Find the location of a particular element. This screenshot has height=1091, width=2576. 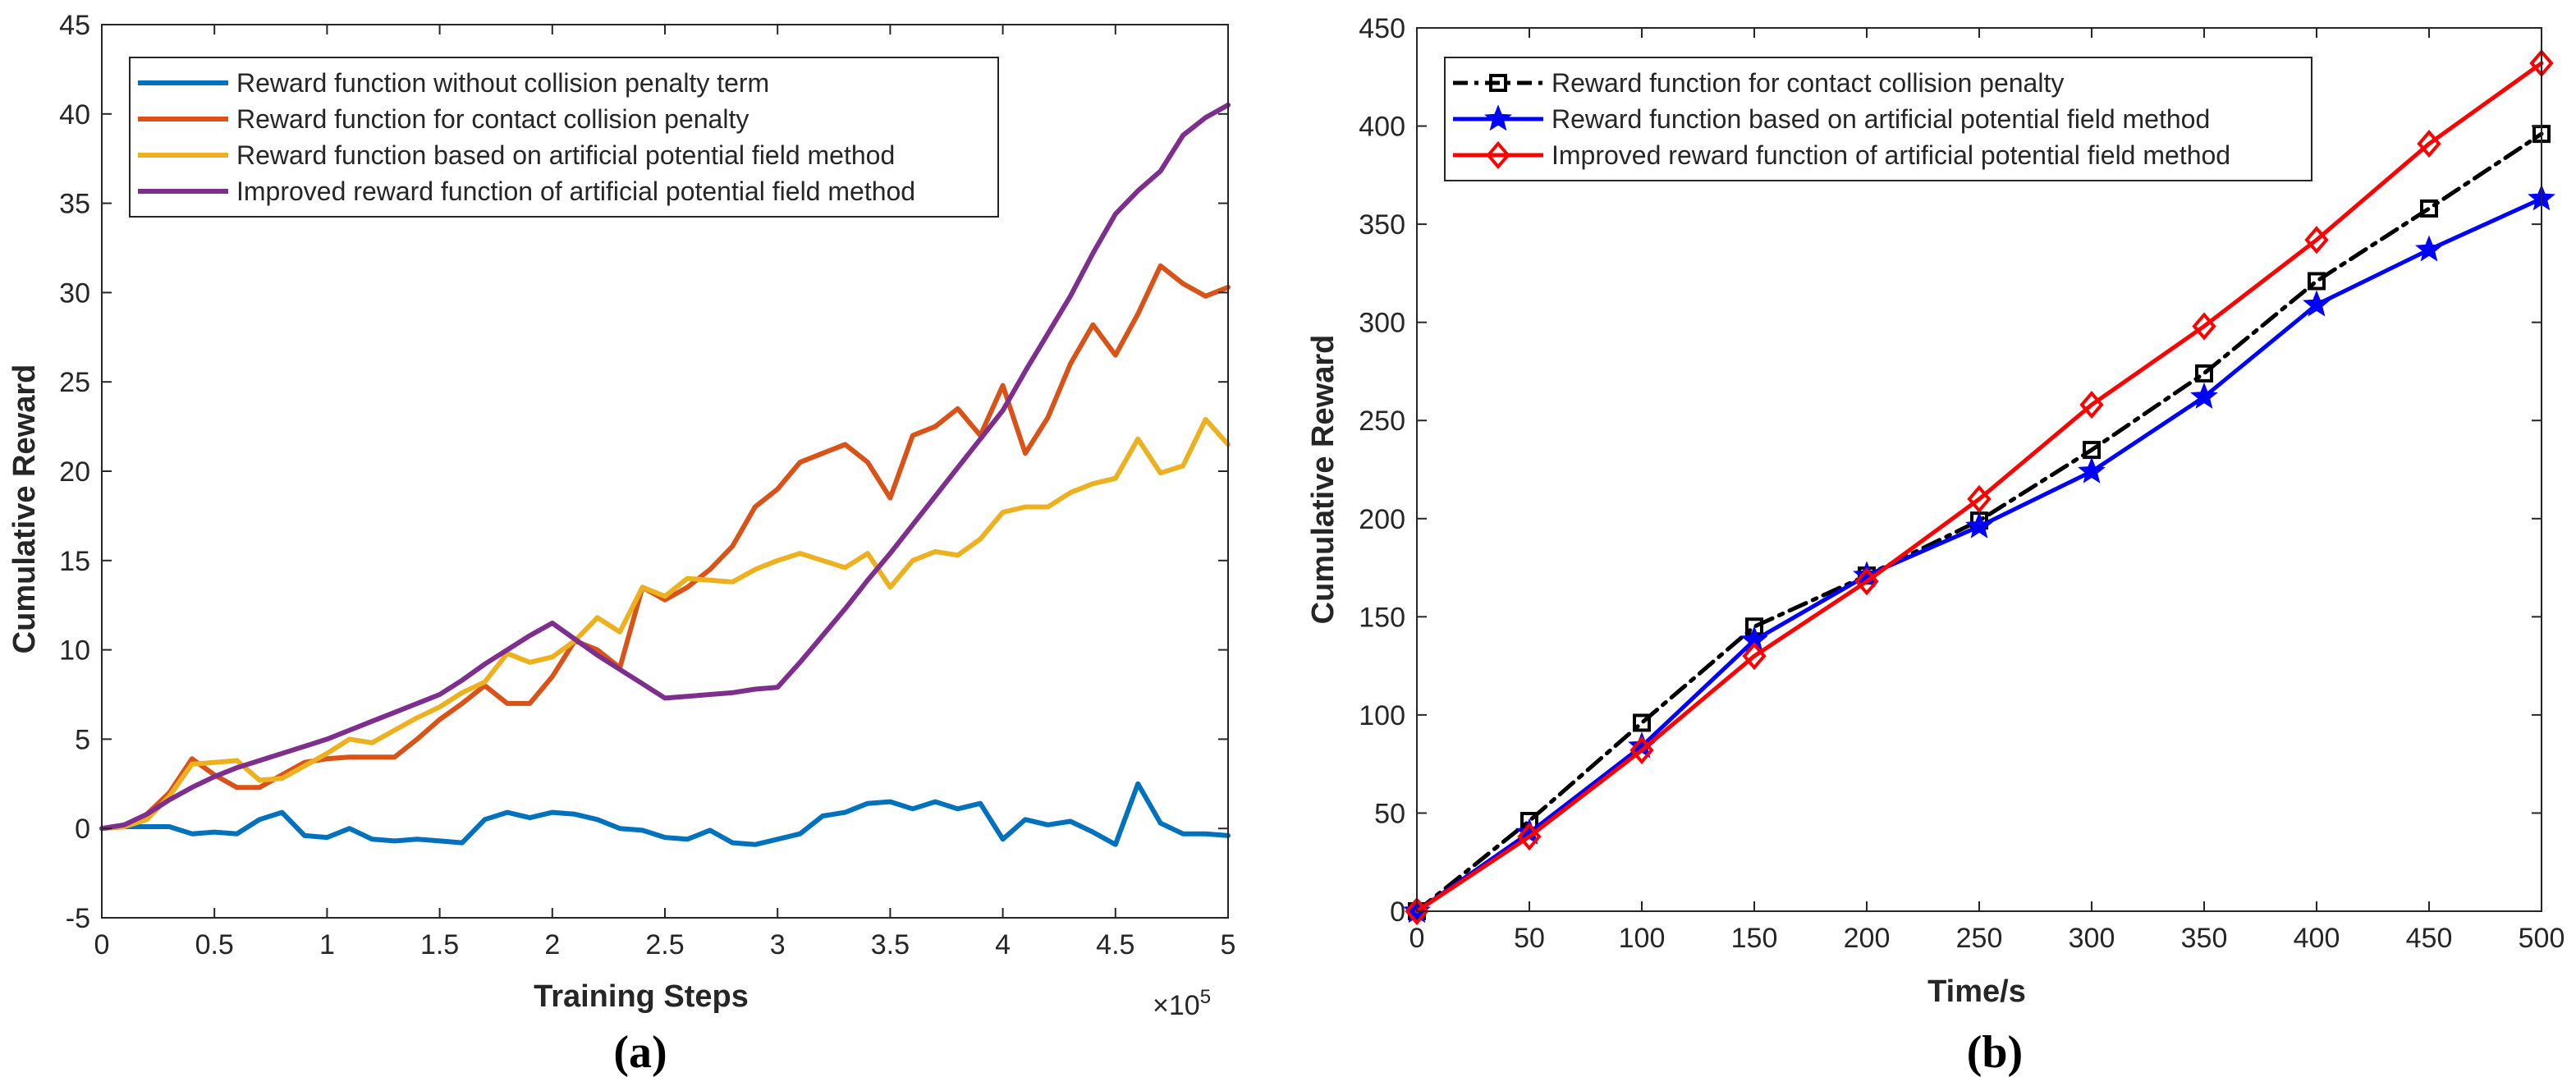

chart-a-ytick-label-3: 10 is located at coordinates (75, 651).